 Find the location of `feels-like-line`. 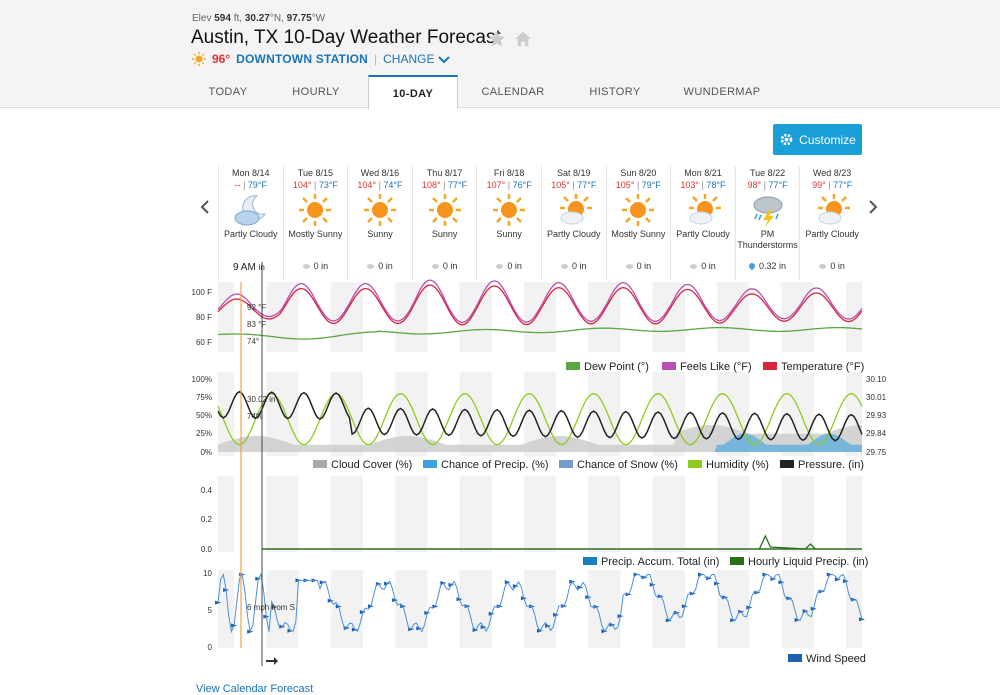

feels-like-line is located at coordinates (540, 301).